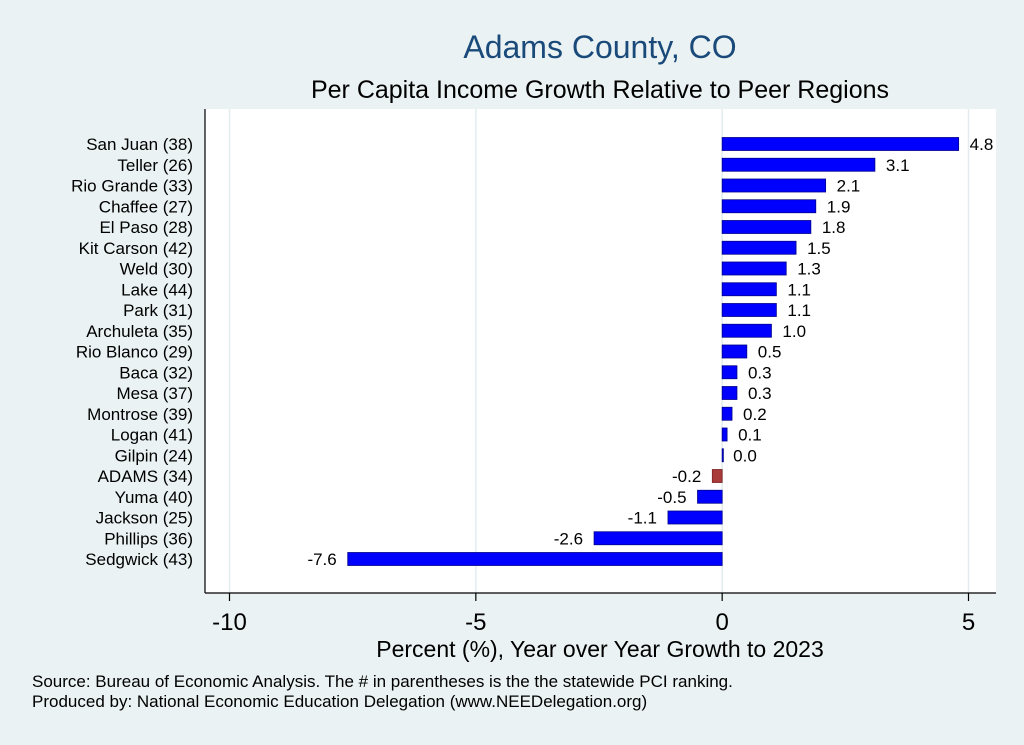 The width and height of the screenshot is (1024, 745). What do you see at coordinates (156, 269) in the screenshot?
I see `category-label: Weld (30)` at bounding box center [156, 269].